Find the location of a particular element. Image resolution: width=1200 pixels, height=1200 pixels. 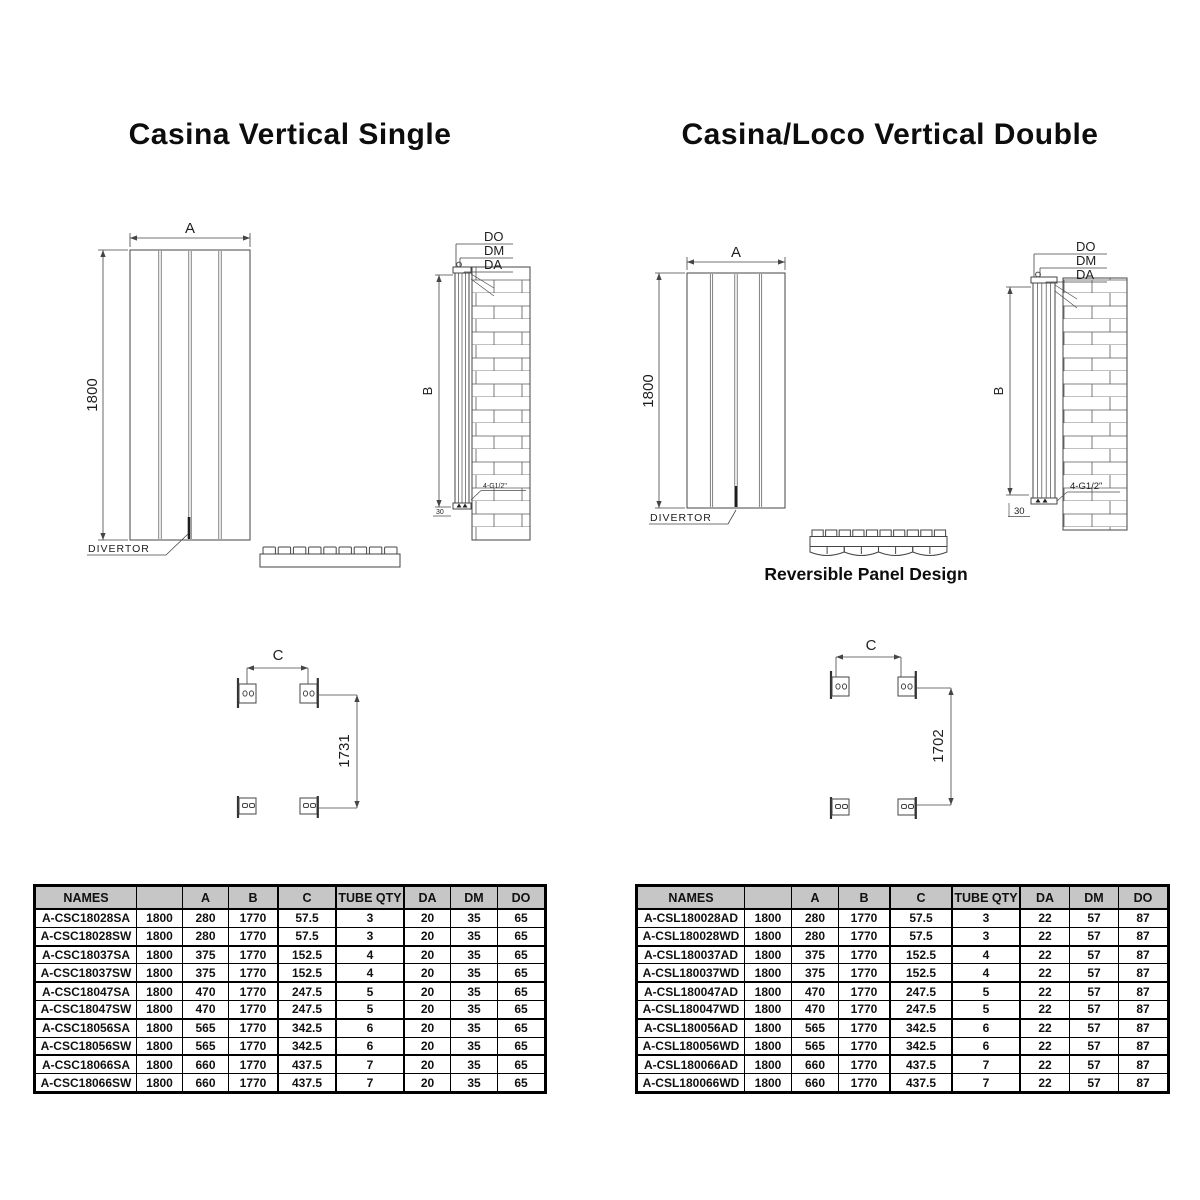

side-view-single: DO DM DA B 4-G1/2" 30 is located at coordinates (475, 385).